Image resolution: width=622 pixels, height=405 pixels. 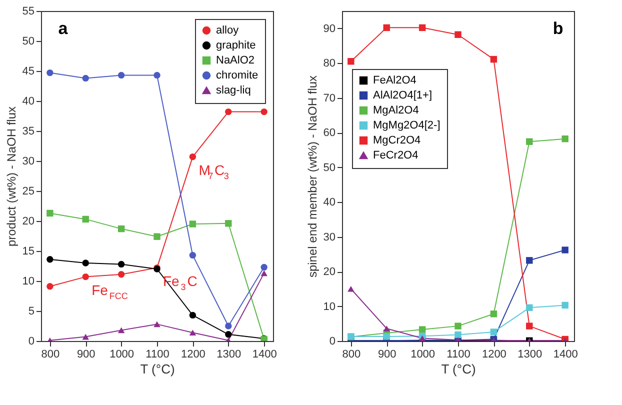 I want to click on y-tick-label: 55, so click(x=28, y=12).